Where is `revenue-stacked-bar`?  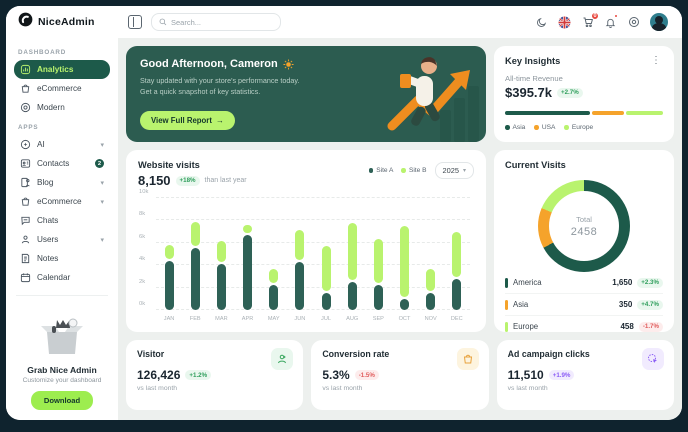
revenue-stacked-bar is located at coordinates (584, 113).